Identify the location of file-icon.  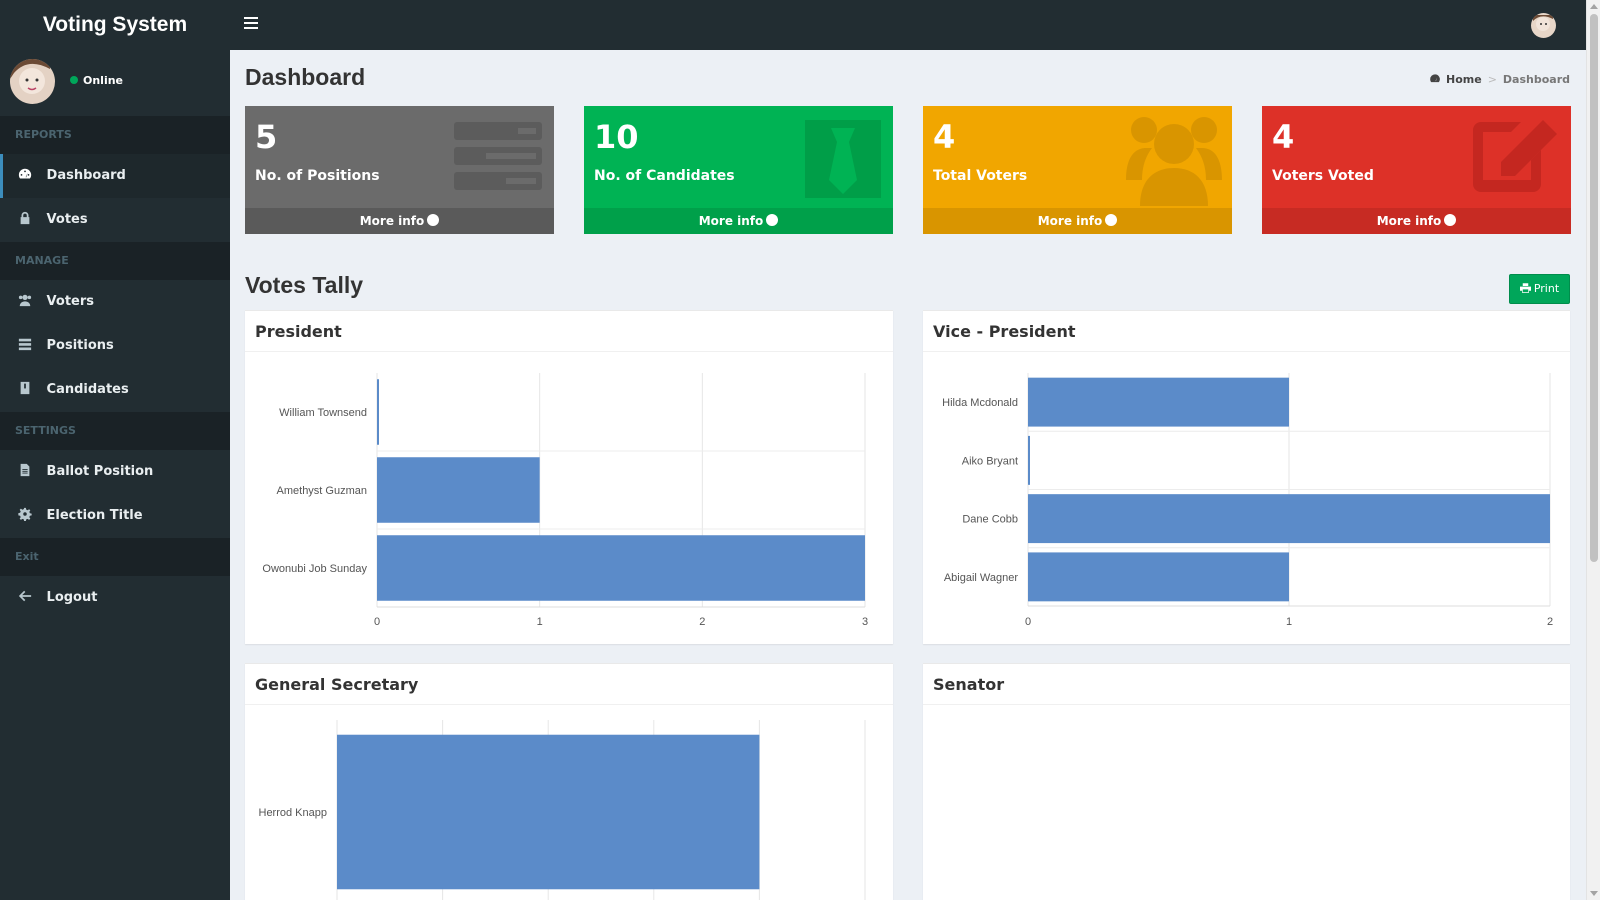
(26, 464).